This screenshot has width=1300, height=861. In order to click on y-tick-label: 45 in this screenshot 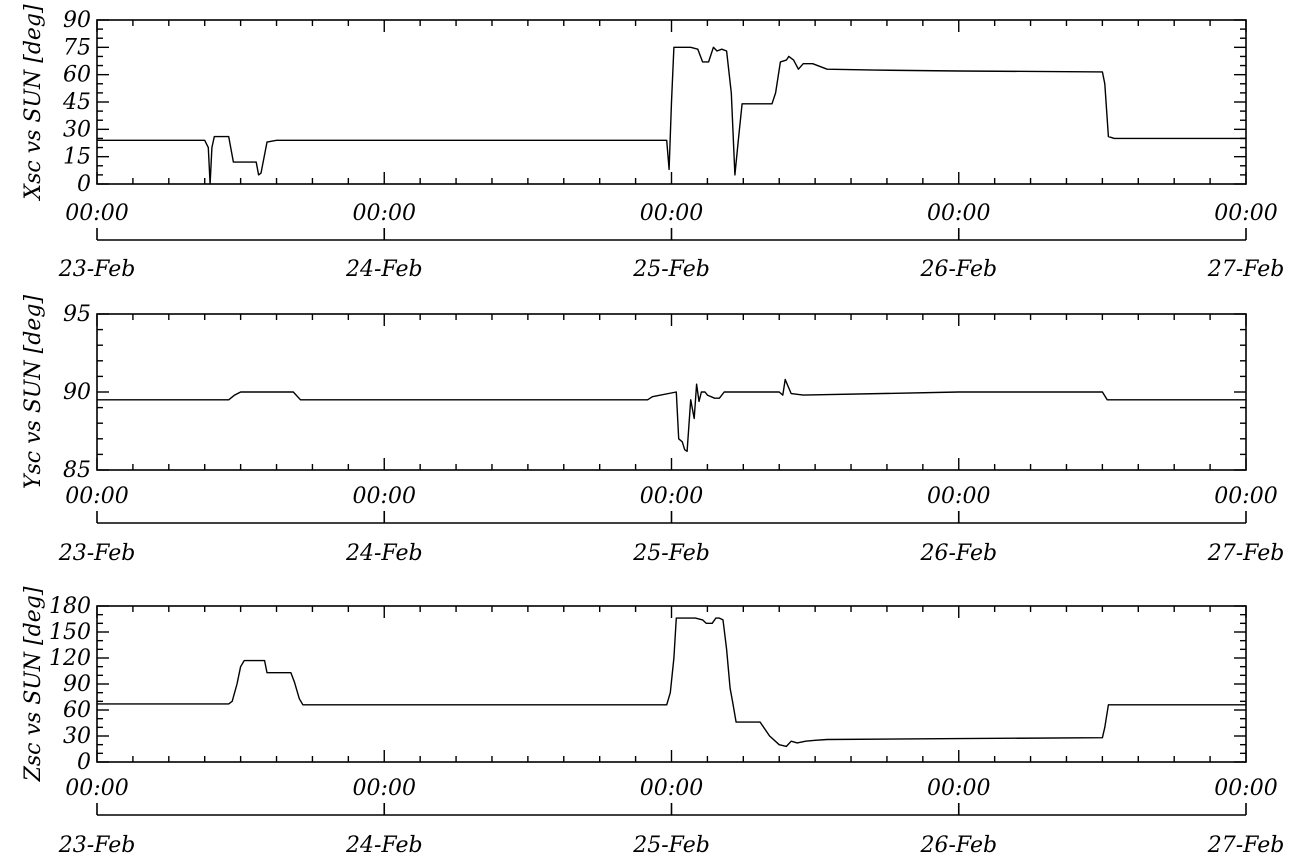, I will do `click(76, 102)`.